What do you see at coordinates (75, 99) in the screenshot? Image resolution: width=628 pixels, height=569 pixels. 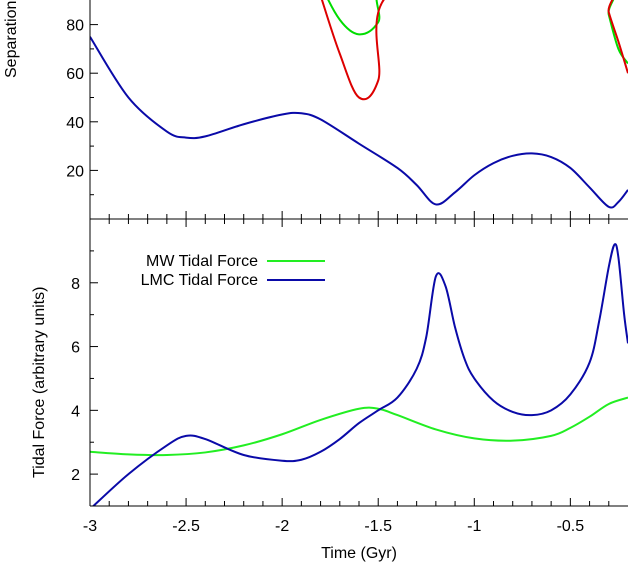 I see `top-y-tick-labels: 20 40 60 80` at bounding box center [75, 99].